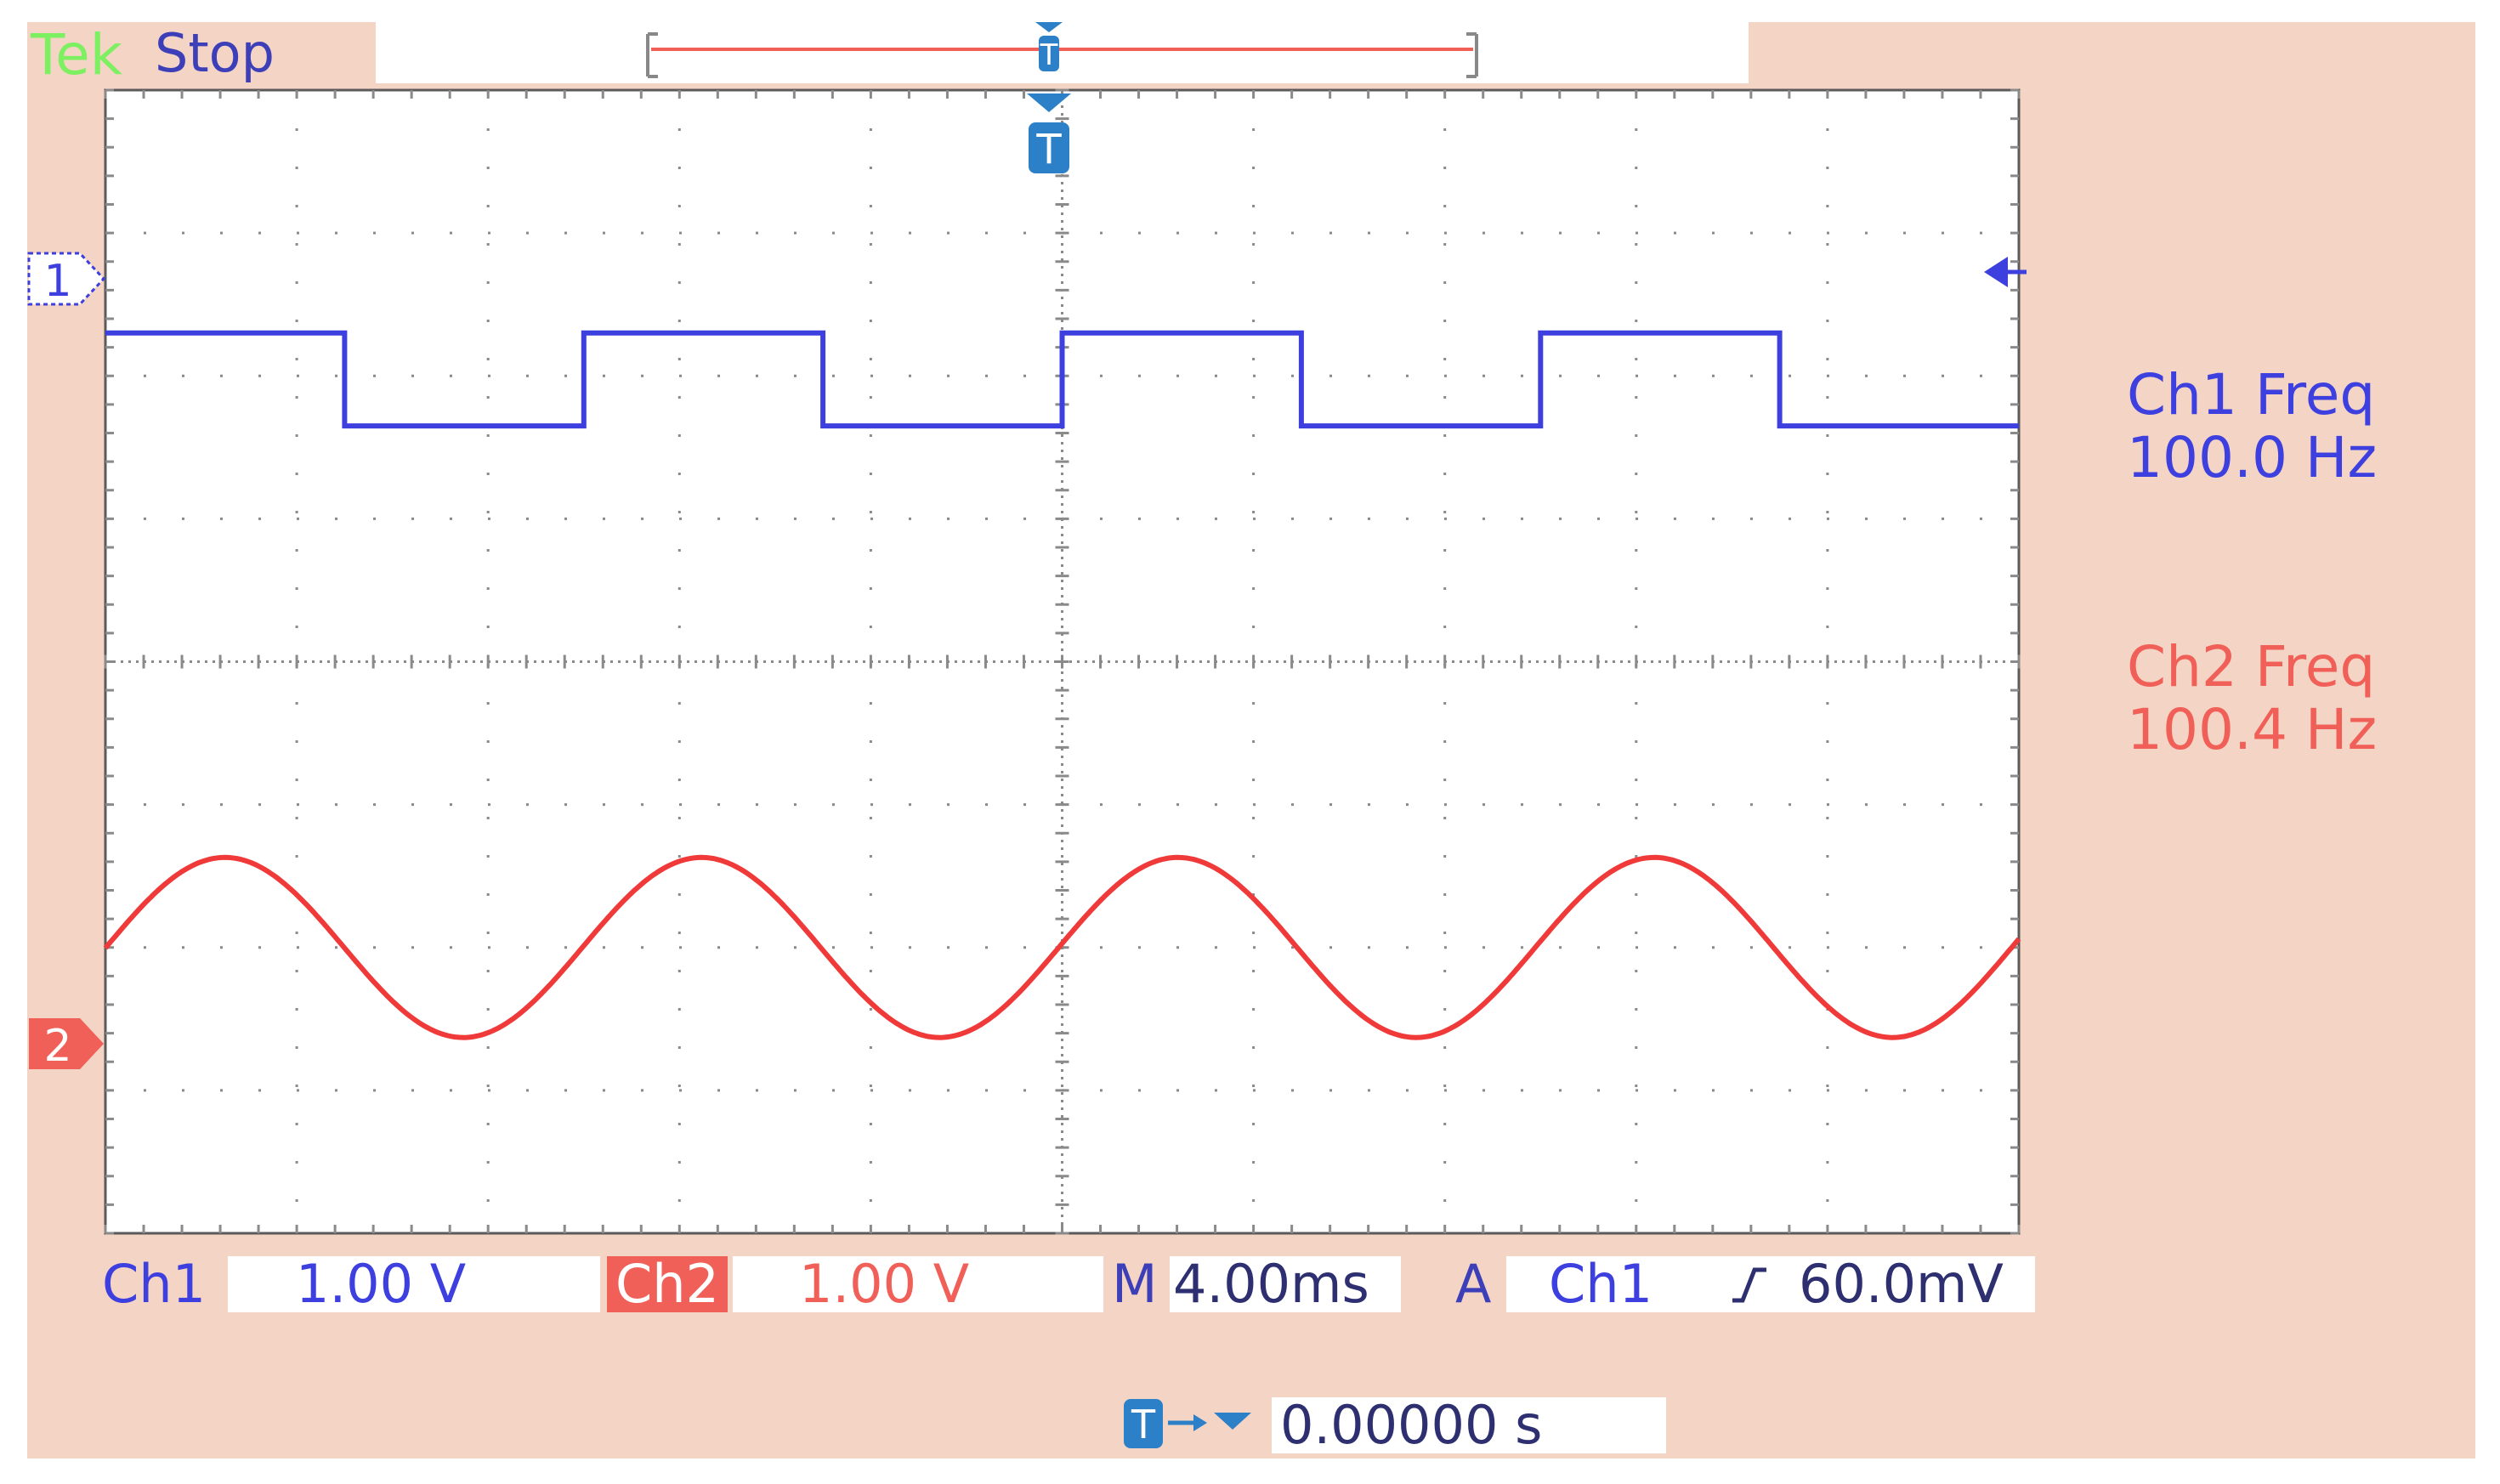 The height and width of the screenshot is (1484, 2500). What do you see at coordinates (1062, 379) in the screenshot?
I see `ch1-trace` at bounding box center [1062, 379].